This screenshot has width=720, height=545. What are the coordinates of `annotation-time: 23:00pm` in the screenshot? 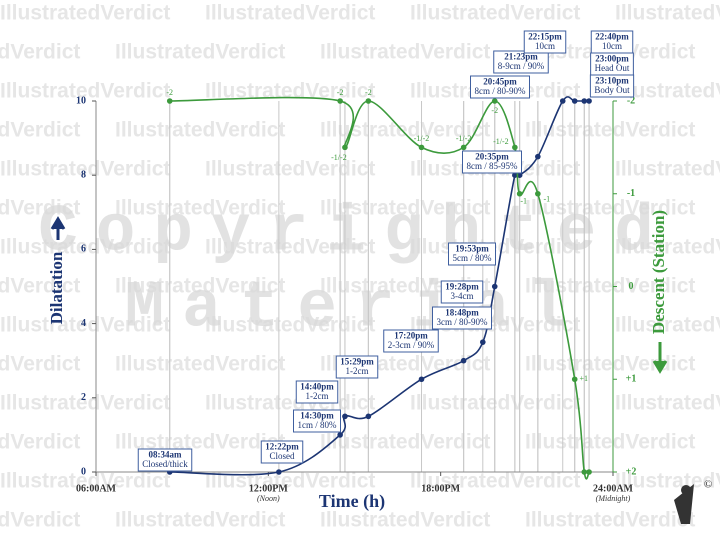 It's located at (612, 59).